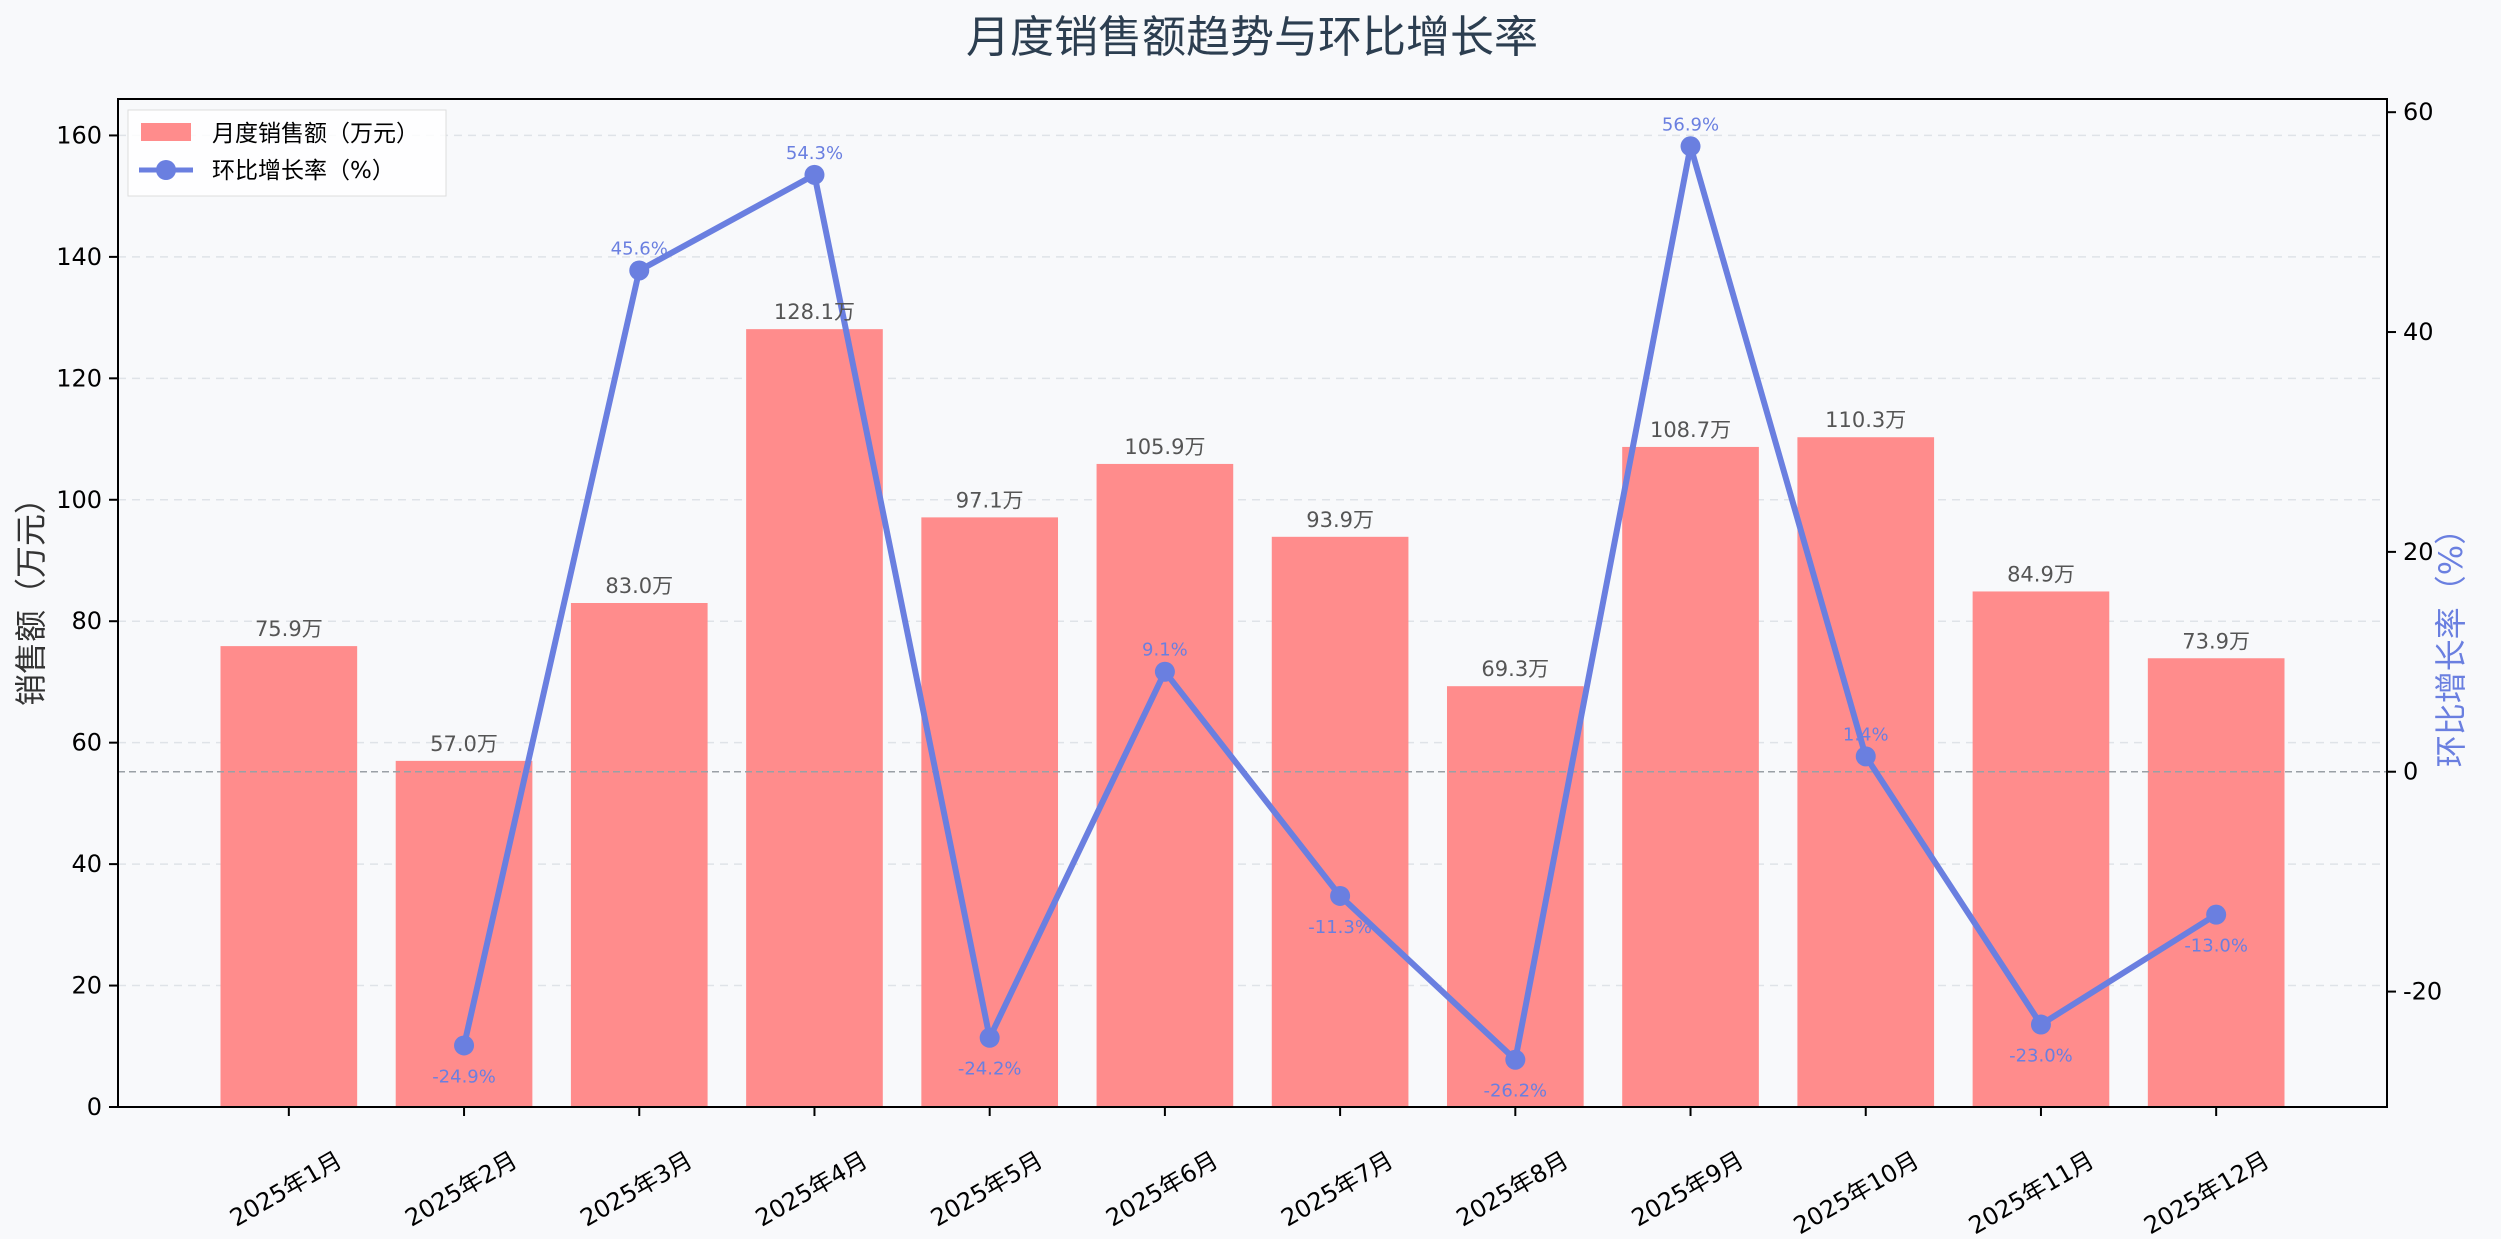 The height and width of the screenshot is (1239, 2501). What do you see at coordinates (1515, 1091) in the screenshot?
I see `growth-value-label: -26.2%` at bounding box center [1515, 1091].